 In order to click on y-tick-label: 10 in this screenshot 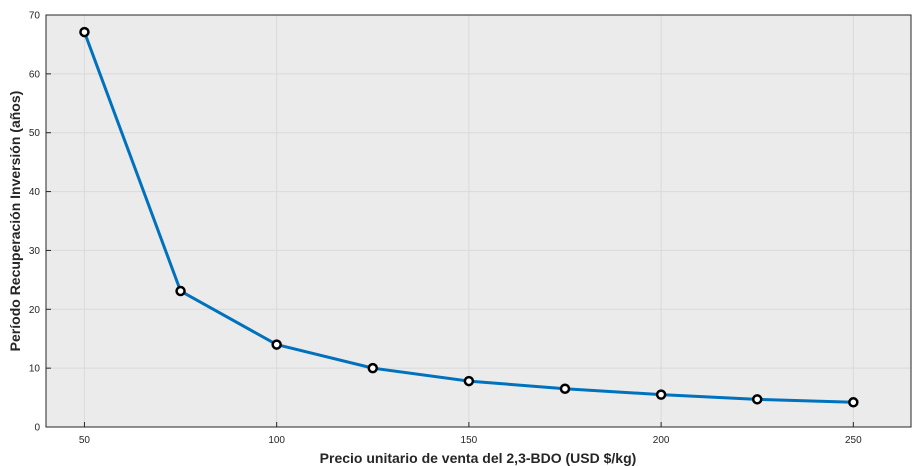, I will do `click(35, 369)`.